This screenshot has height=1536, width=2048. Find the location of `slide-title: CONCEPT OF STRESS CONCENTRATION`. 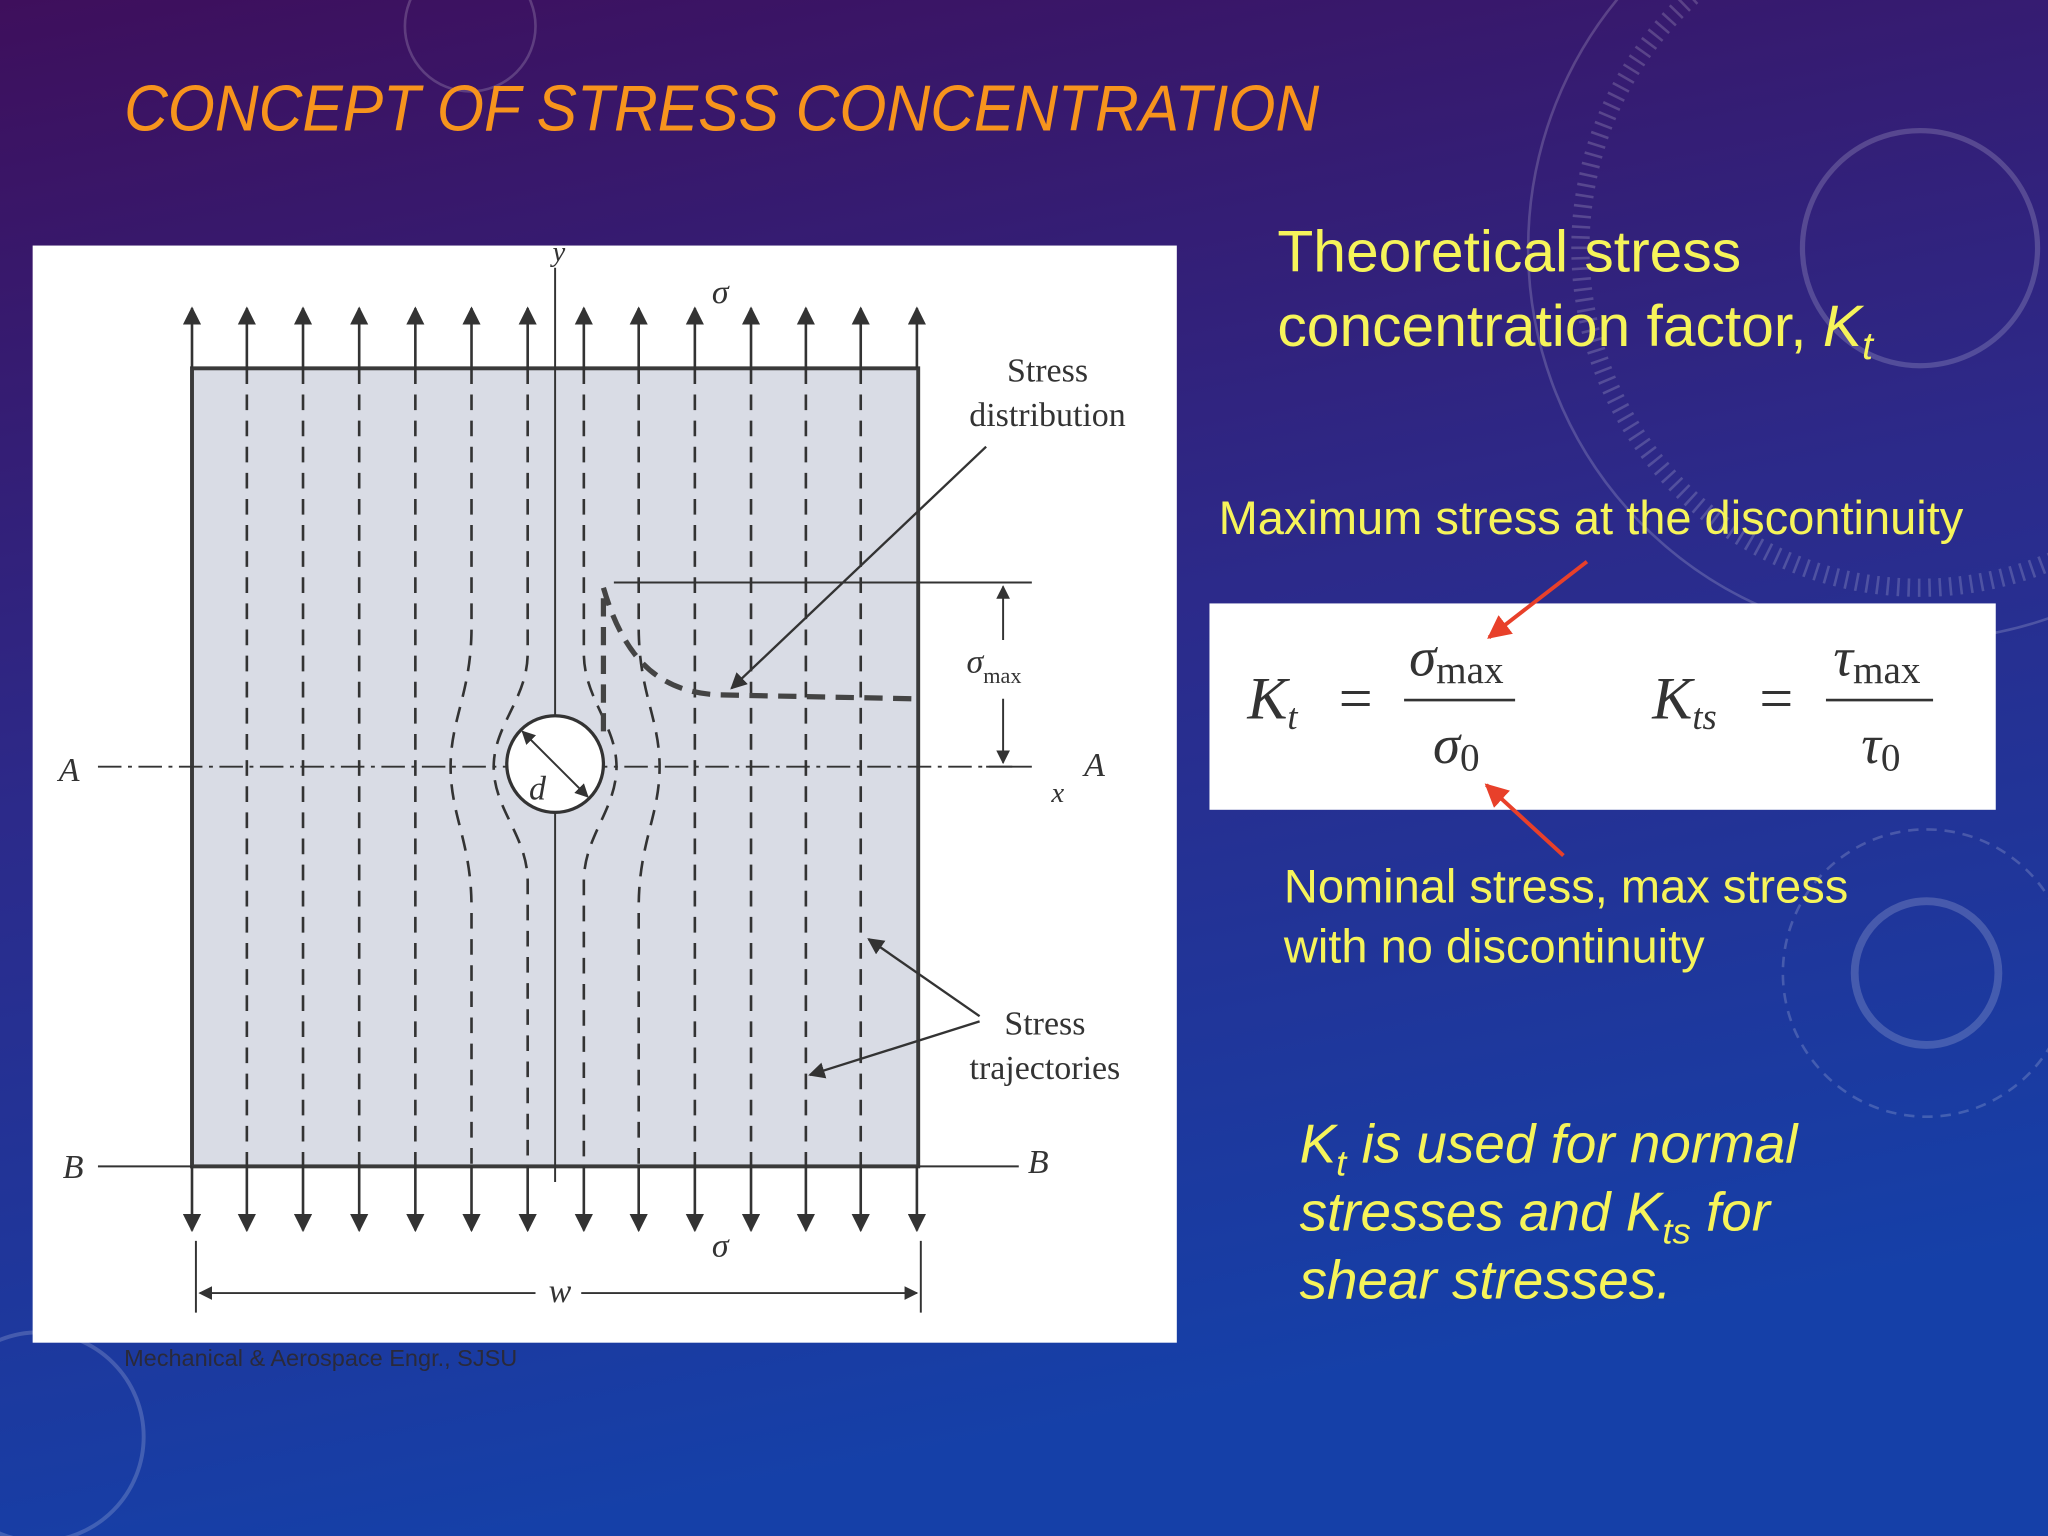

slide-title: CONCEPT OF STRESS CONCENTRATION is located at coordinates (722, 108).